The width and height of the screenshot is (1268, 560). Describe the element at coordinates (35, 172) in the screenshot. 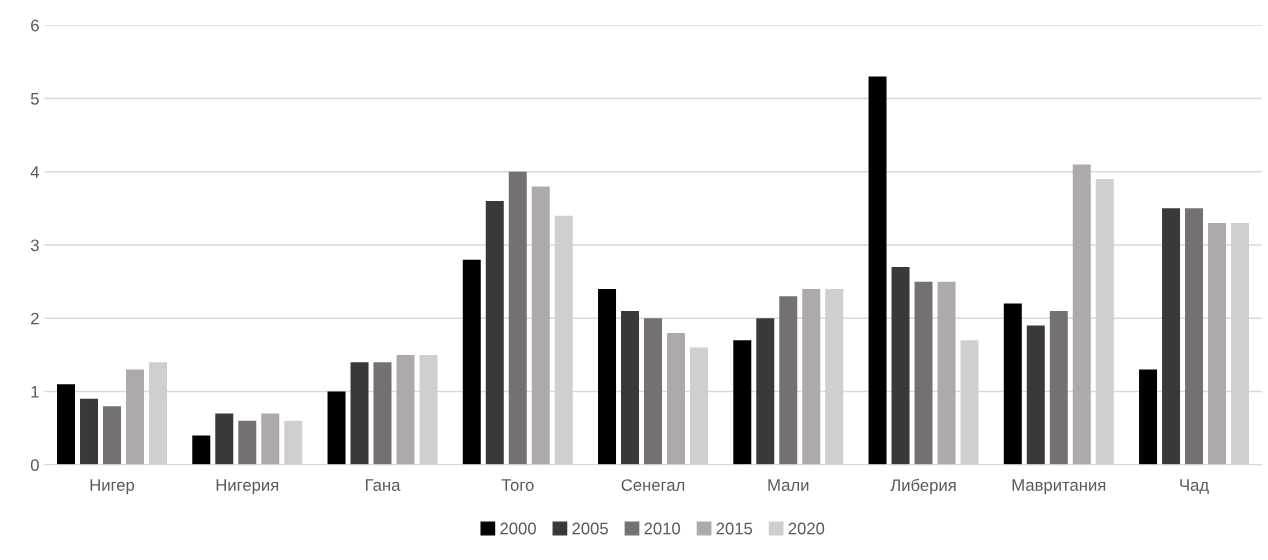

I see `y-tick-label: 4` at that location.